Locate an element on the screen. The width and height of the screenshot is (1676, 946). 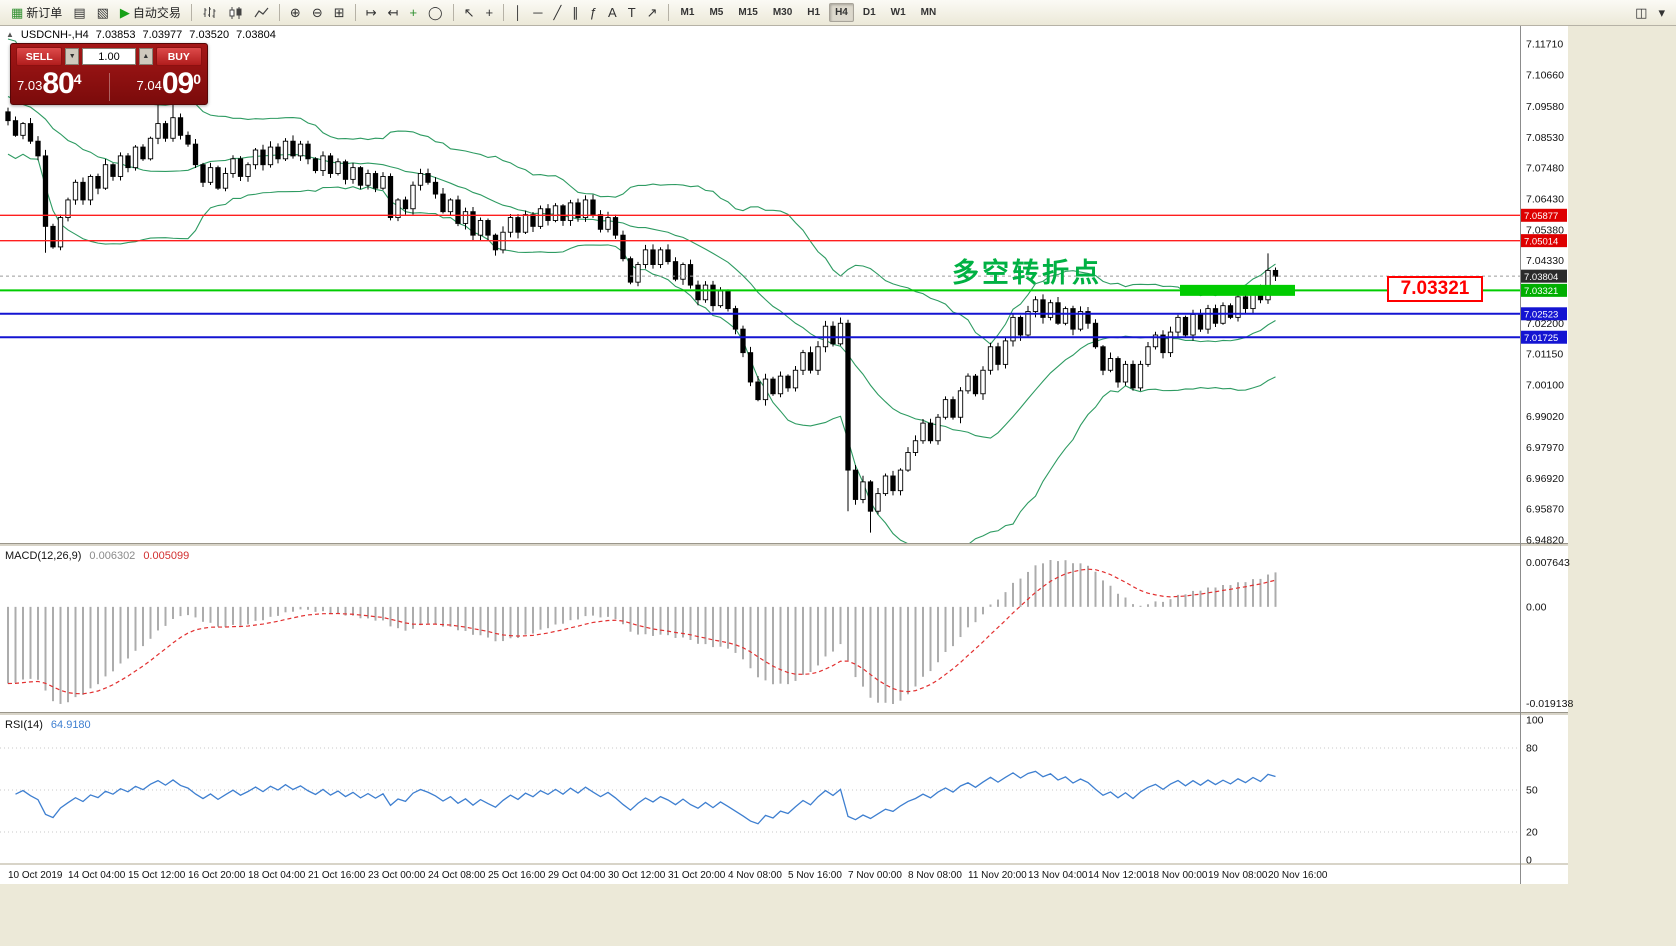
text-button: A is located at coordinates (612, 13).